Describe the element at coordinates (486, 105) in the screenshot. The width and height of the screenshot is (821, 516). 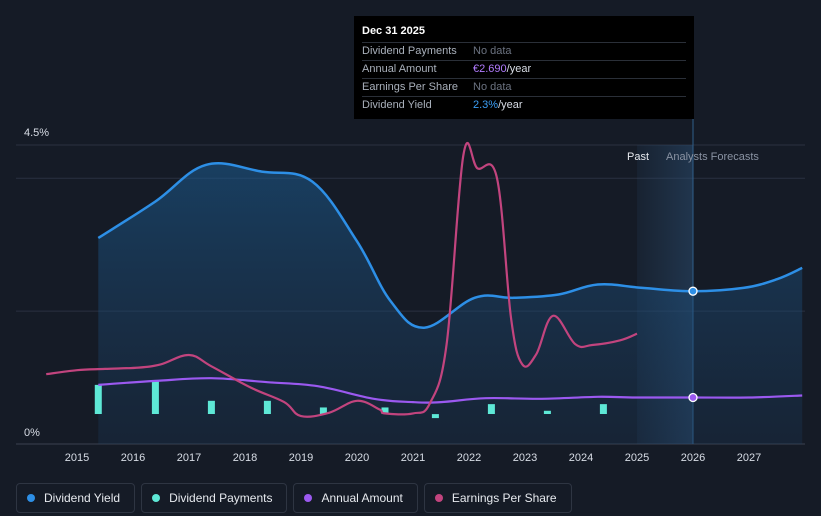
I see `tooltip-value: 2.3%` at that location.